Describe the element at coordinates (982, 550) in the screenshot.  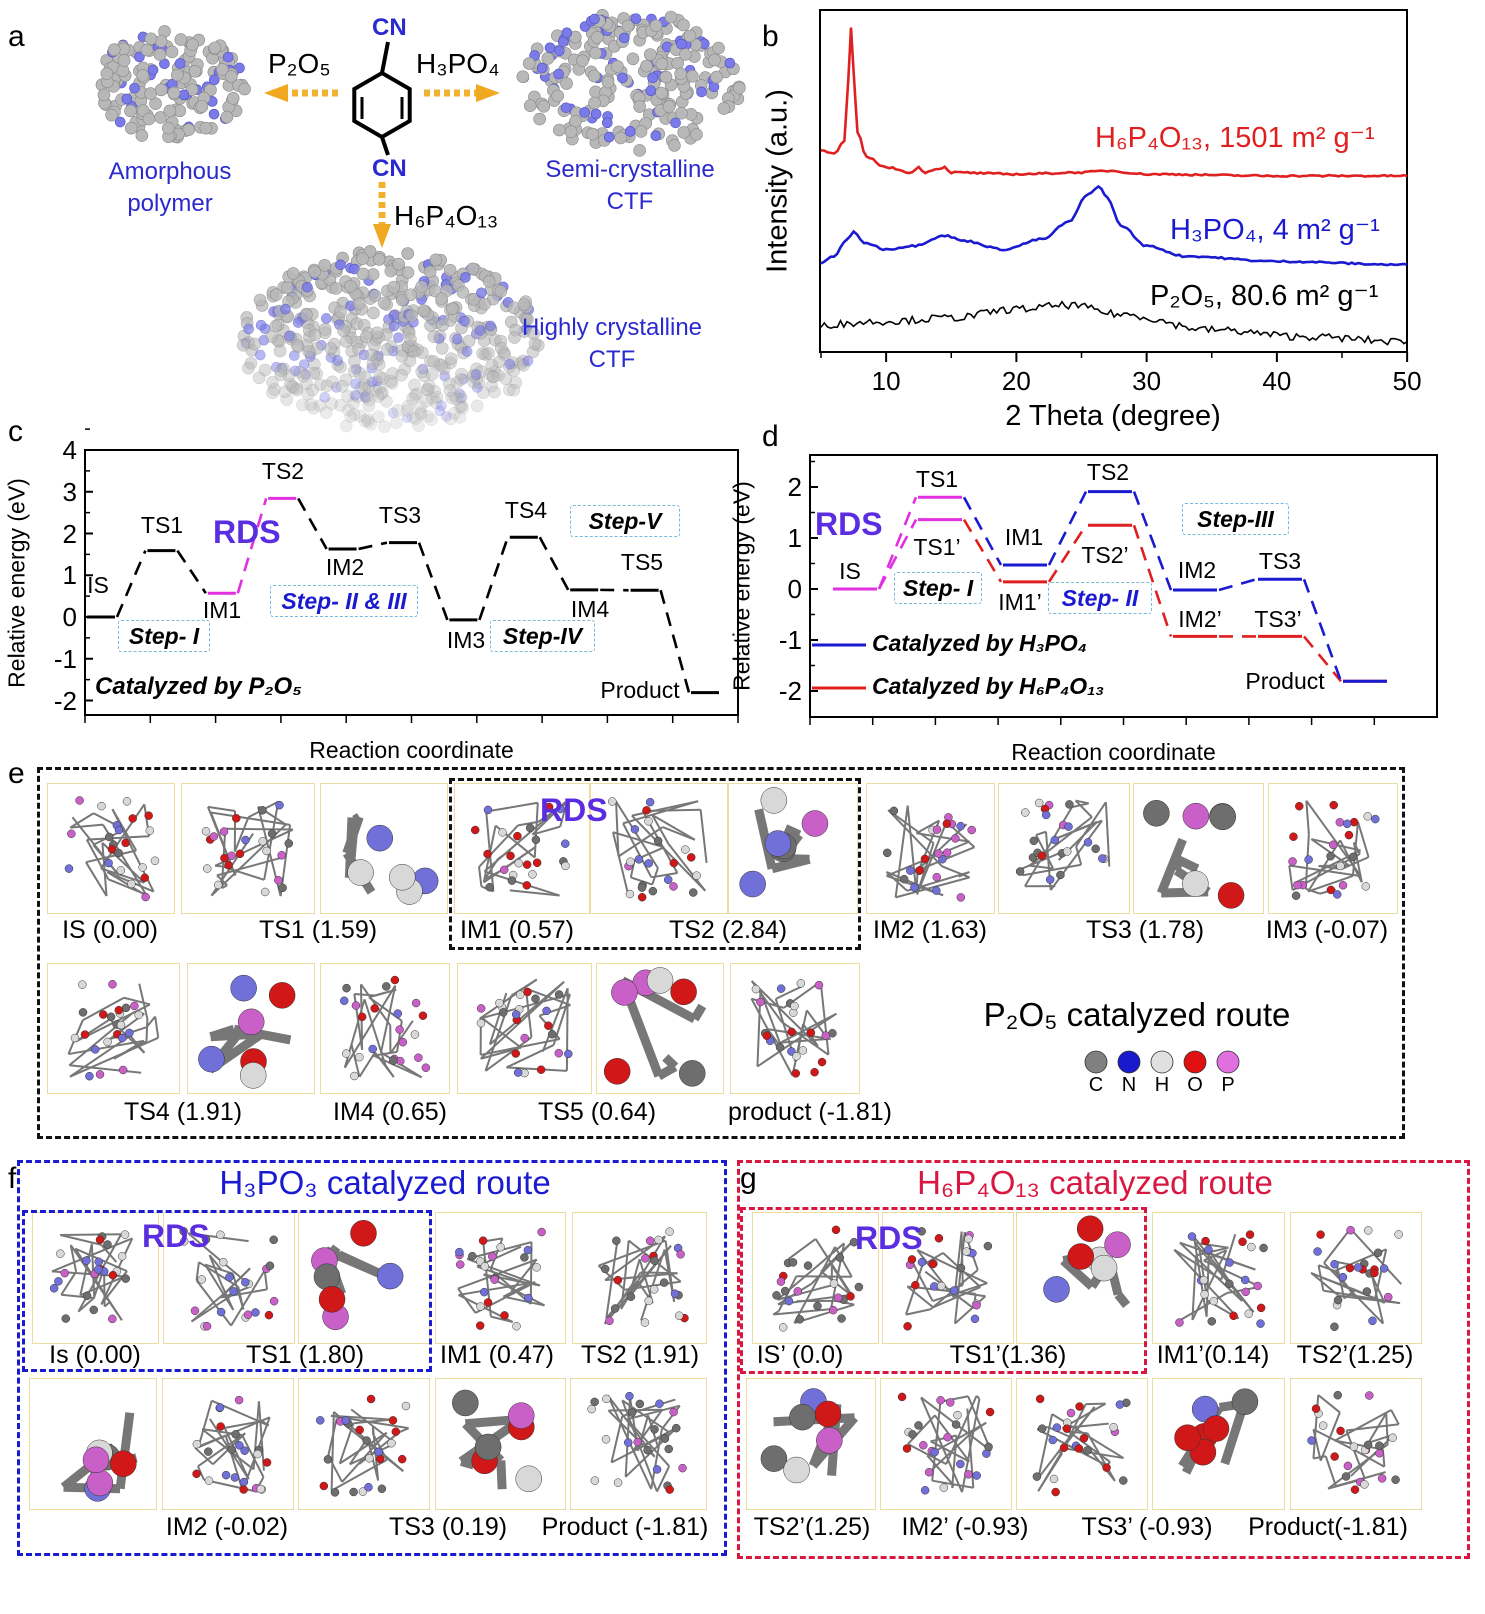
I see `chart-d-red-connector` at that location.